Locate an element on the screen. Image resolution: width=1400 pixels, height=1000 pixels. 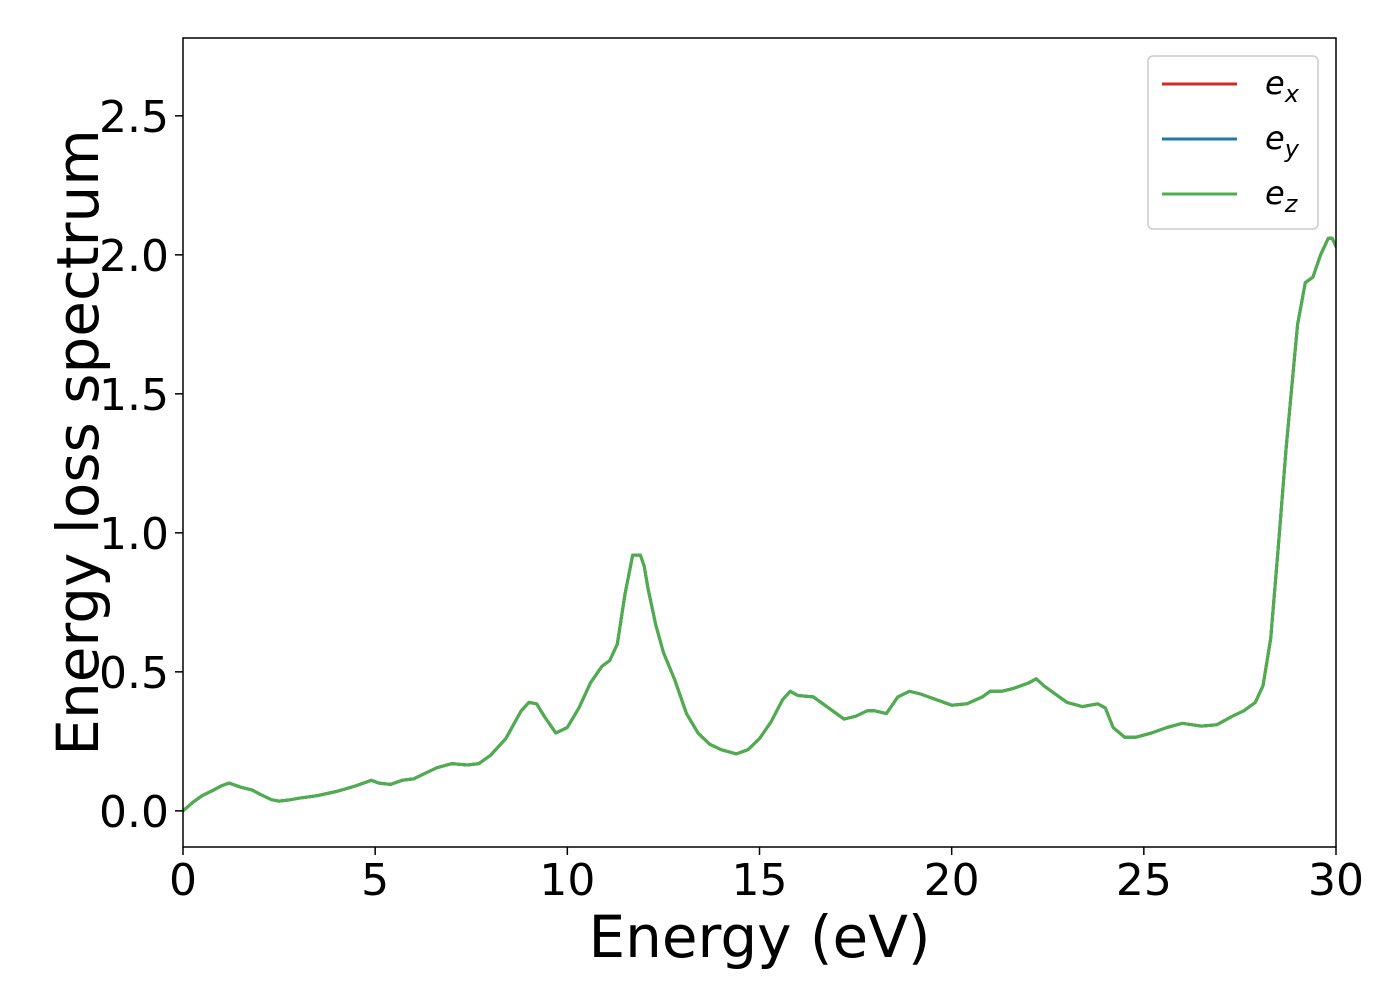
y-tick-label: 0.5 is located at coordinates (134, 673).